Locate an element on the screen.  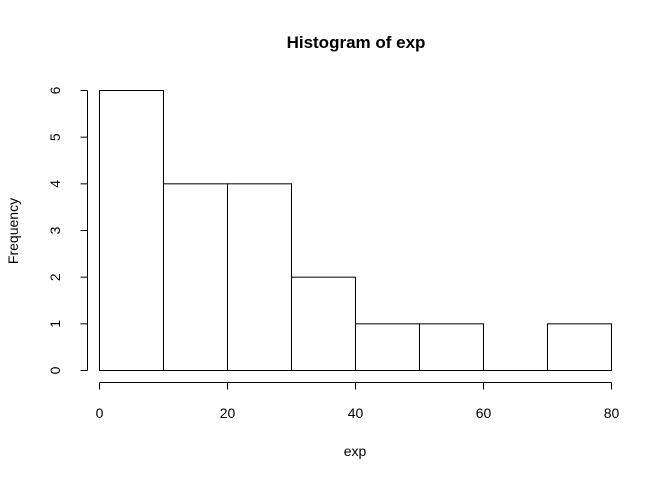
x-axis: 0 20 40 60 80 is located at coordinates (358, 401).